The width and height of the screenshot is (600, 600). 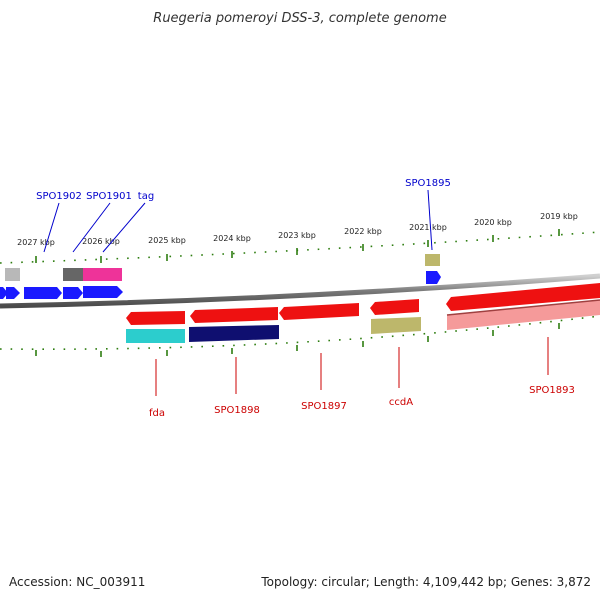 What do you see at coordinates (109, 196) in the screenshot?
I see `gene-label-spo1901: SPO1901` at bounding box center [109, 196].